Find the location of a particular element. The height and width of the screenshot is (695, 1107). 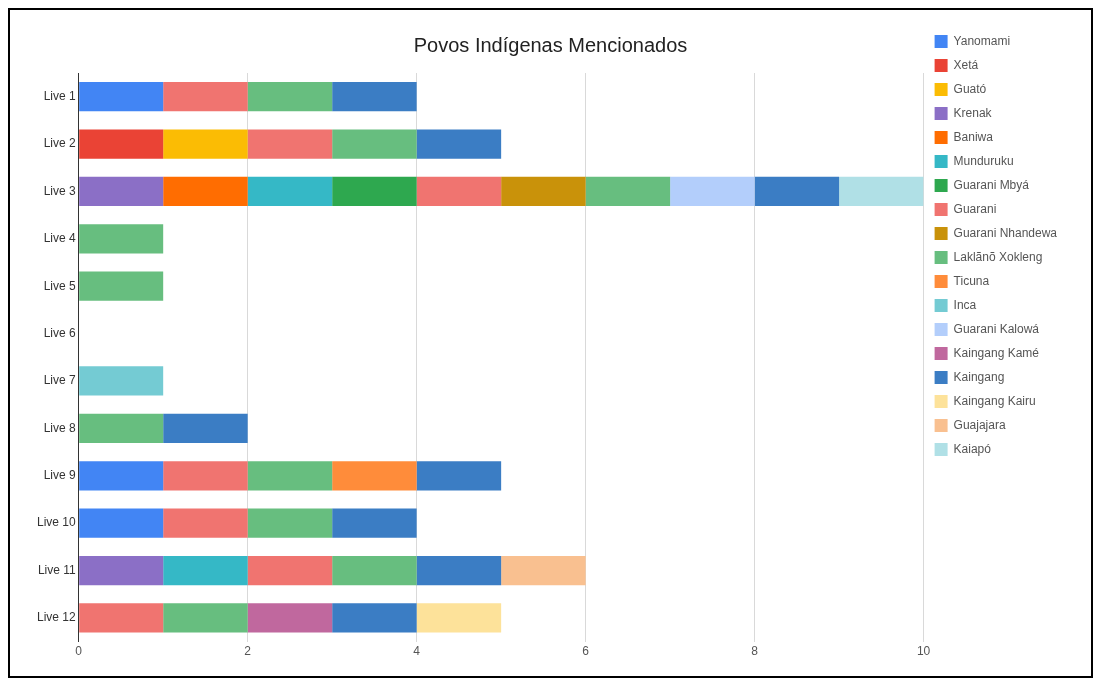

legend-label: Krenak is located at coordinates (973, 112).